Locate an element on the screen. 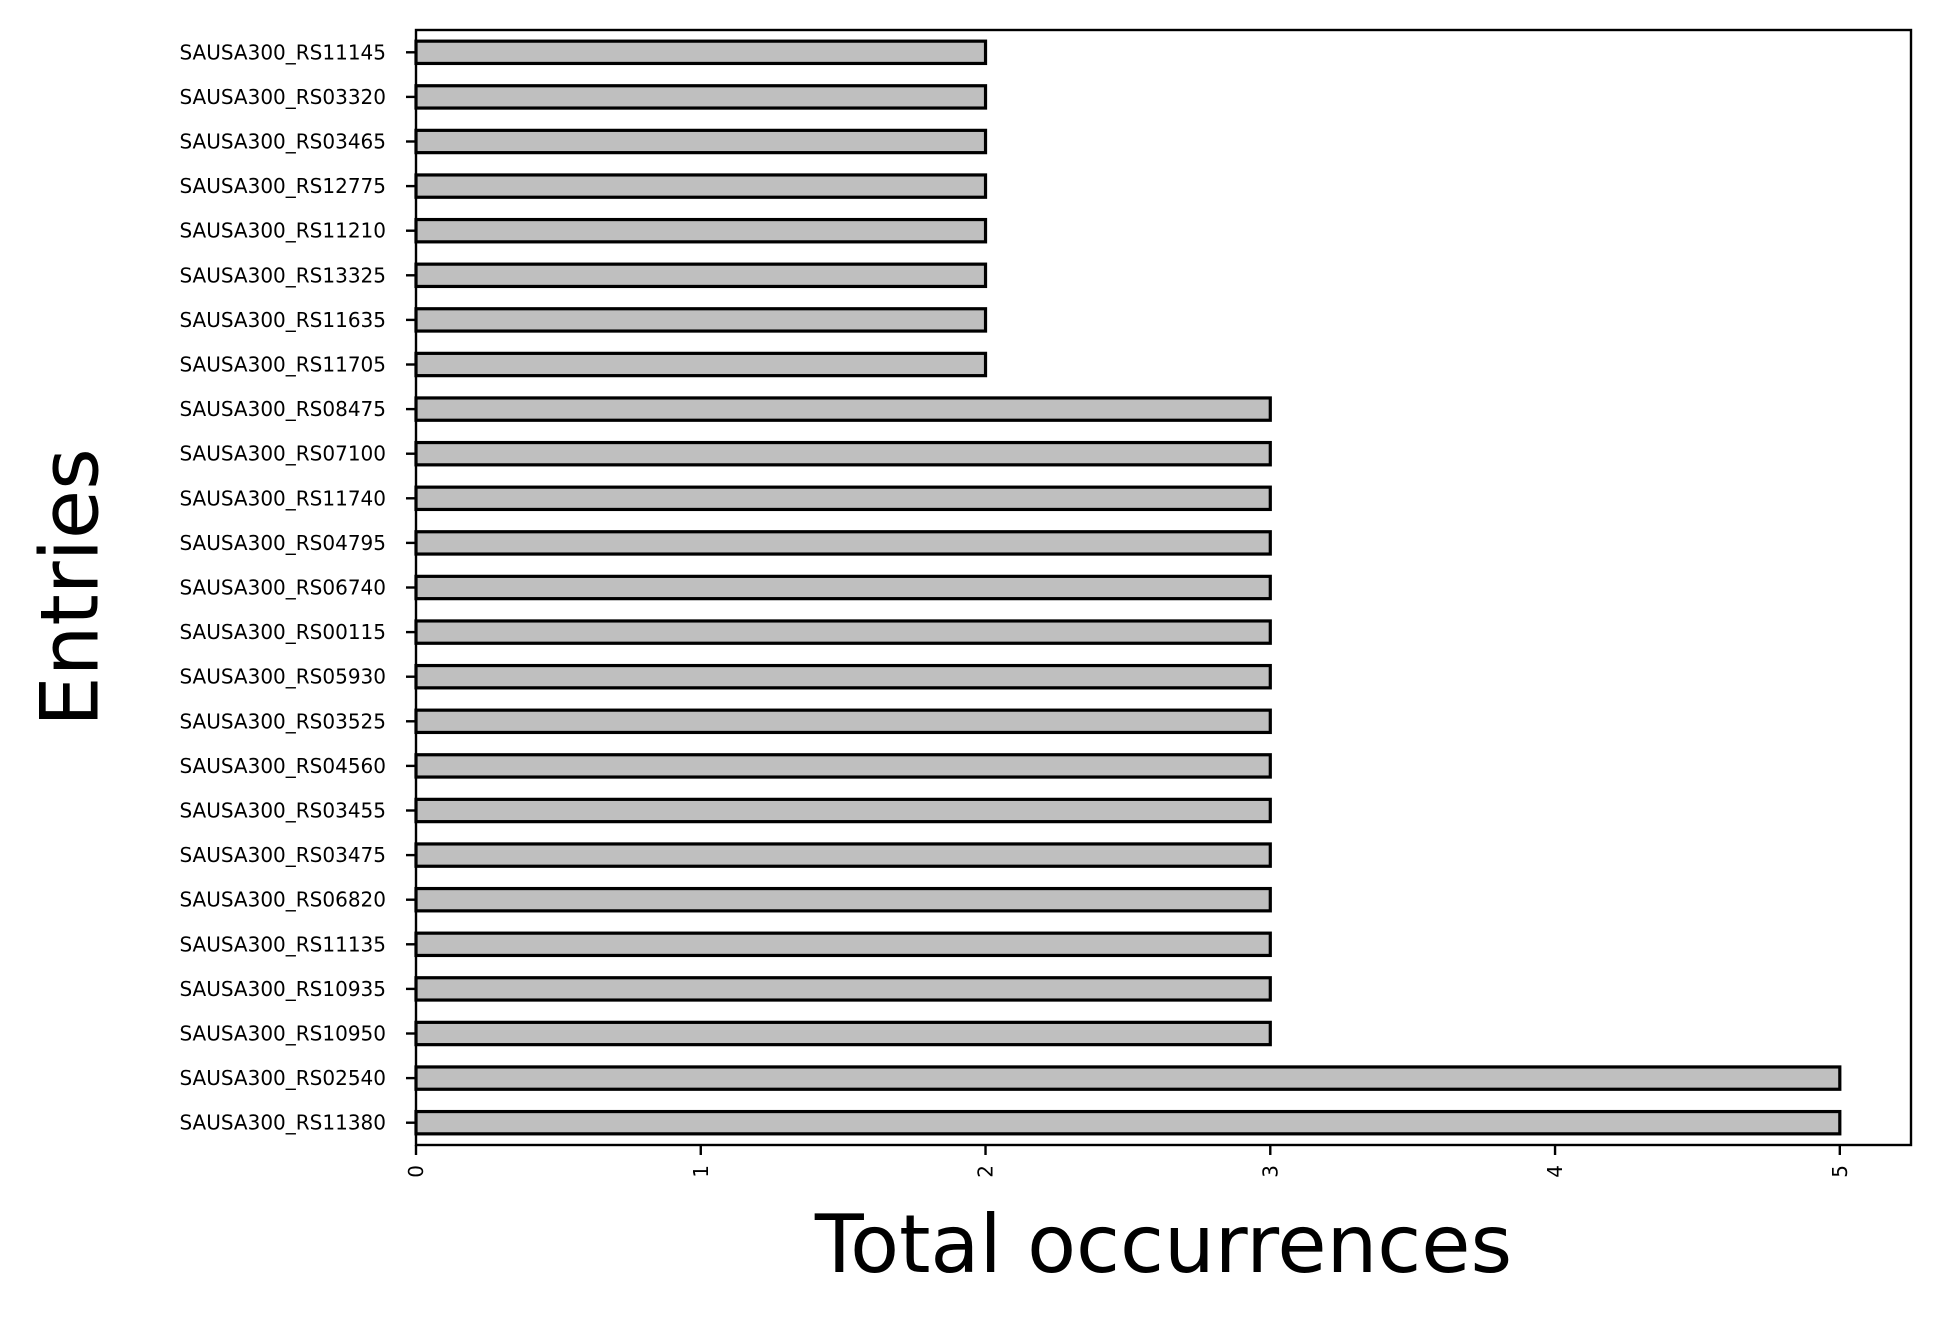 This screenshot has width=1933, height=1317. y-tick-label: SAUSA300_RS10950 is located at coordinates (282, 1034).